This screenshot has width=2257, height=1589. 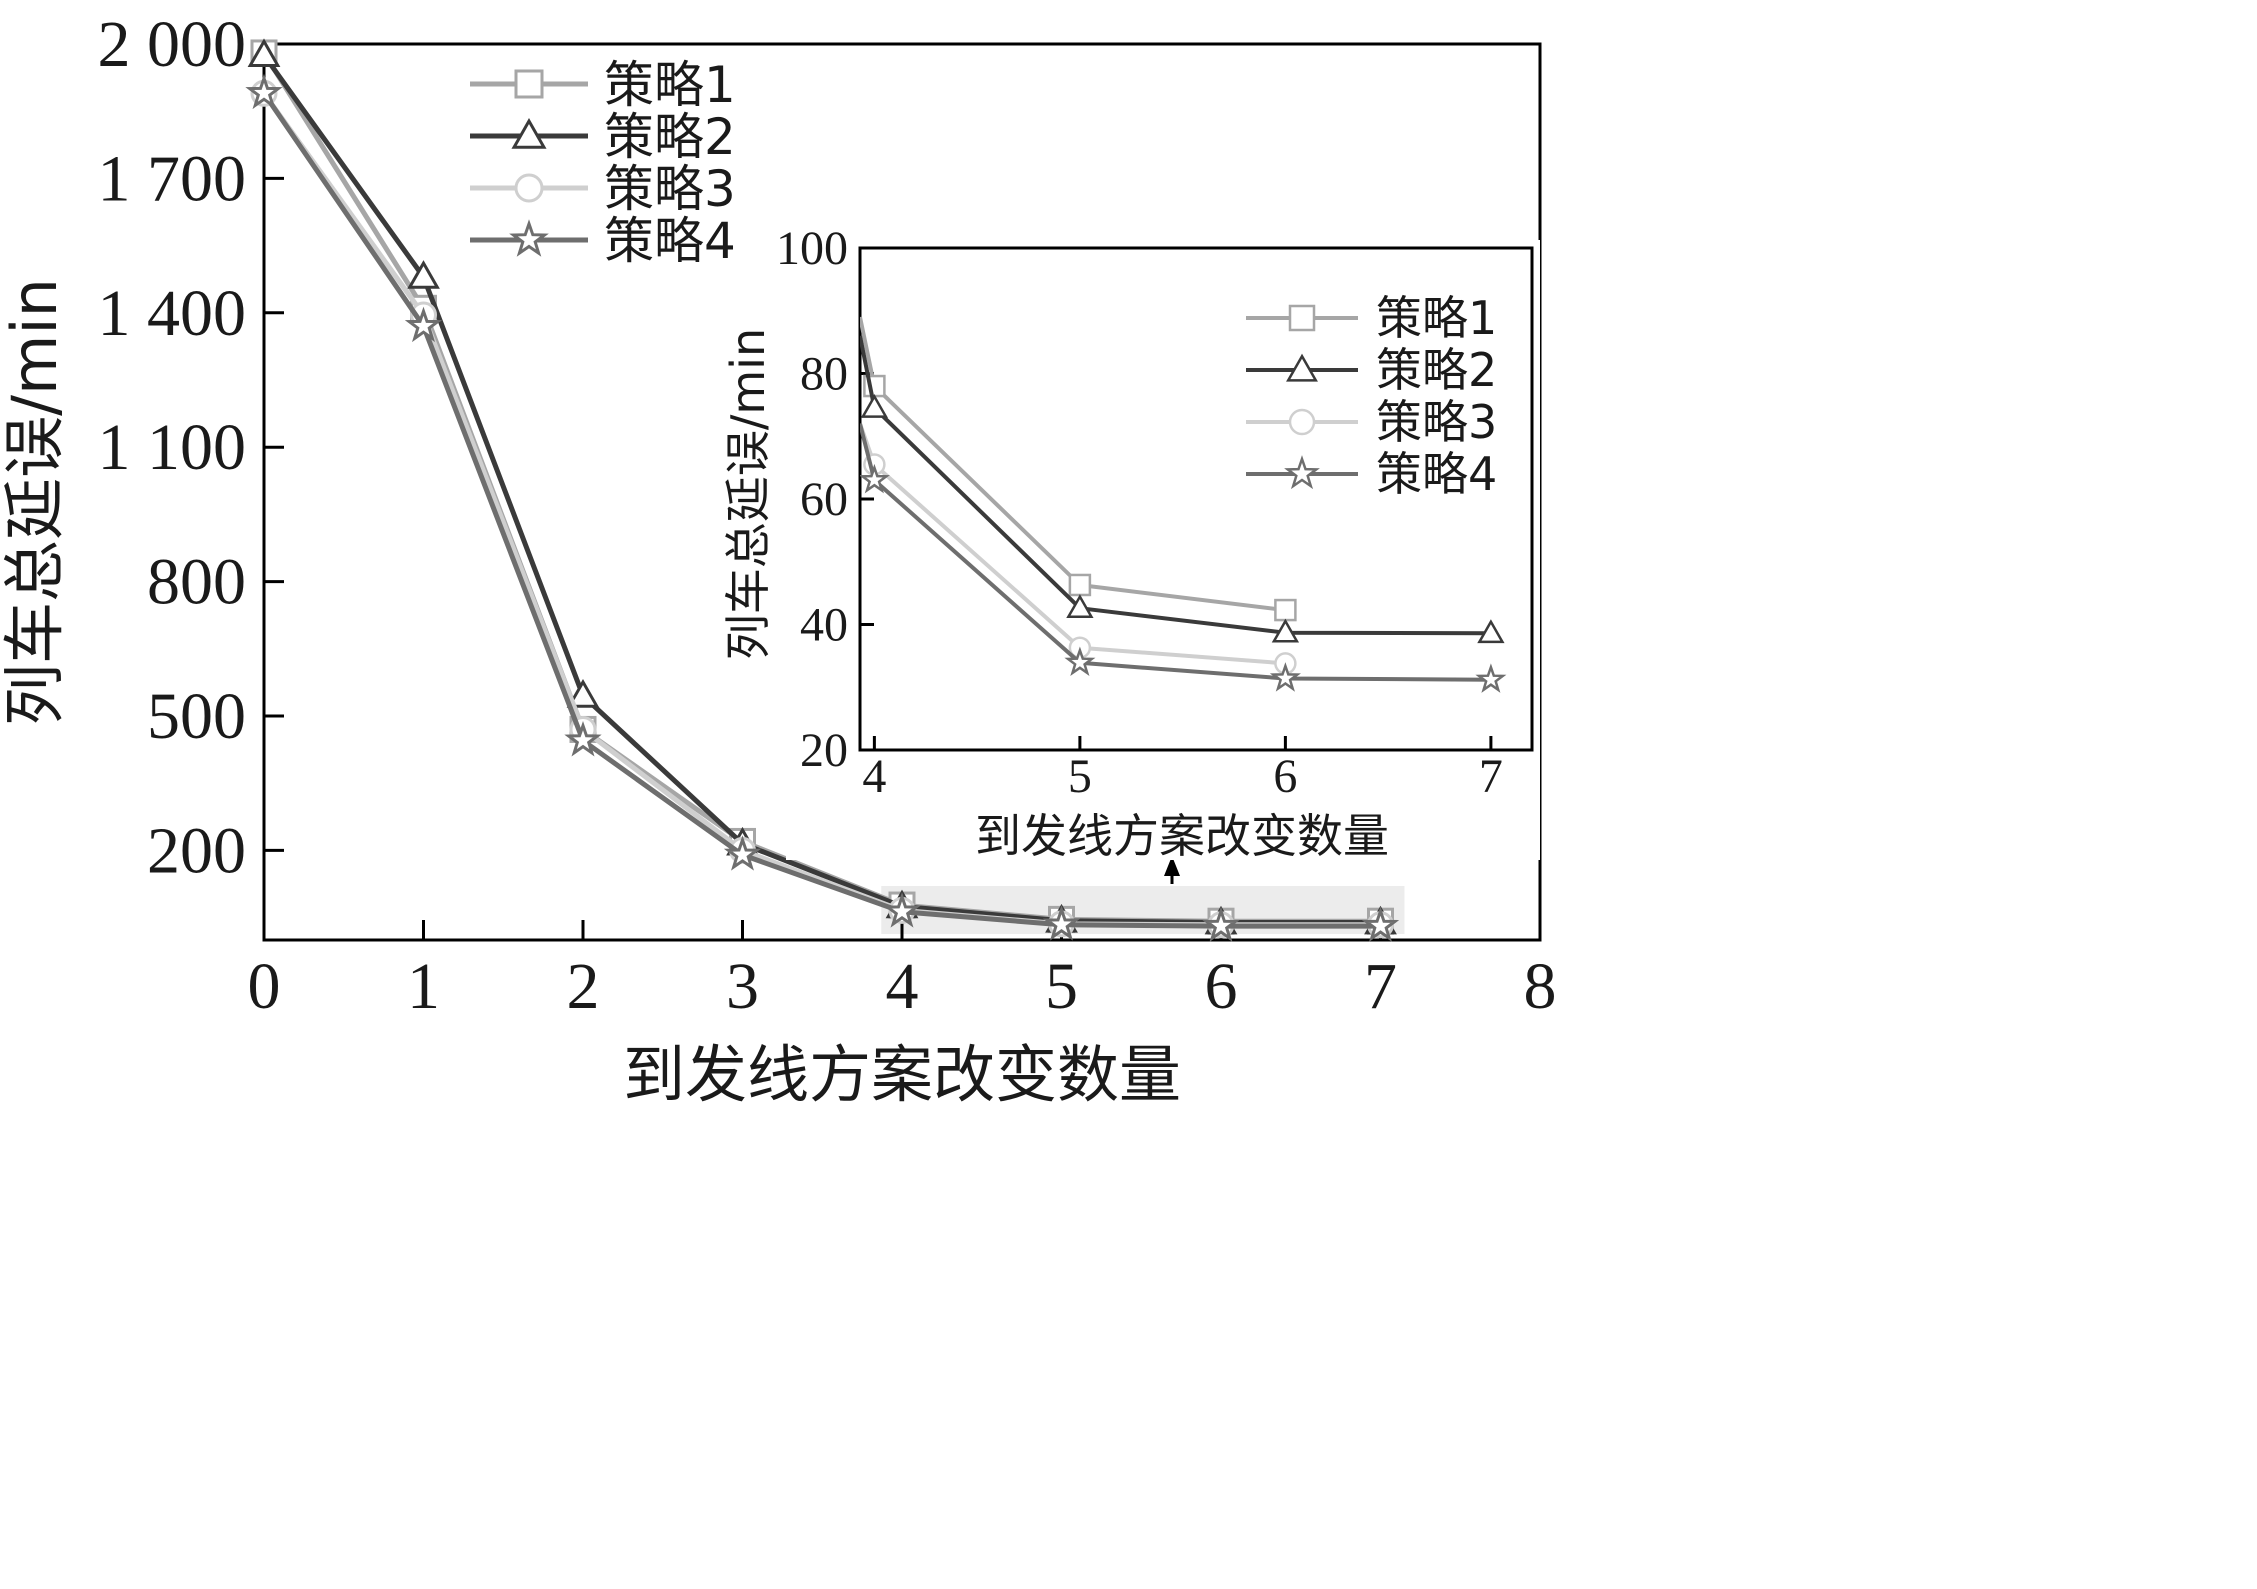 What do you see at coordinates (1285, 776) in the screenshot?
I see `inset-x-tick-label: 6` at bounding box center [1285, 776].